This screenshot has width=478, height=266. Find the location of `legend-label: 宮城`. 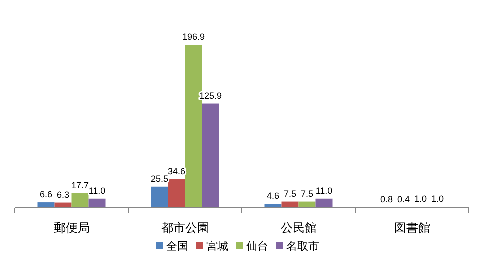

legend-label: 宮城 is located at coordinates (217, 246).